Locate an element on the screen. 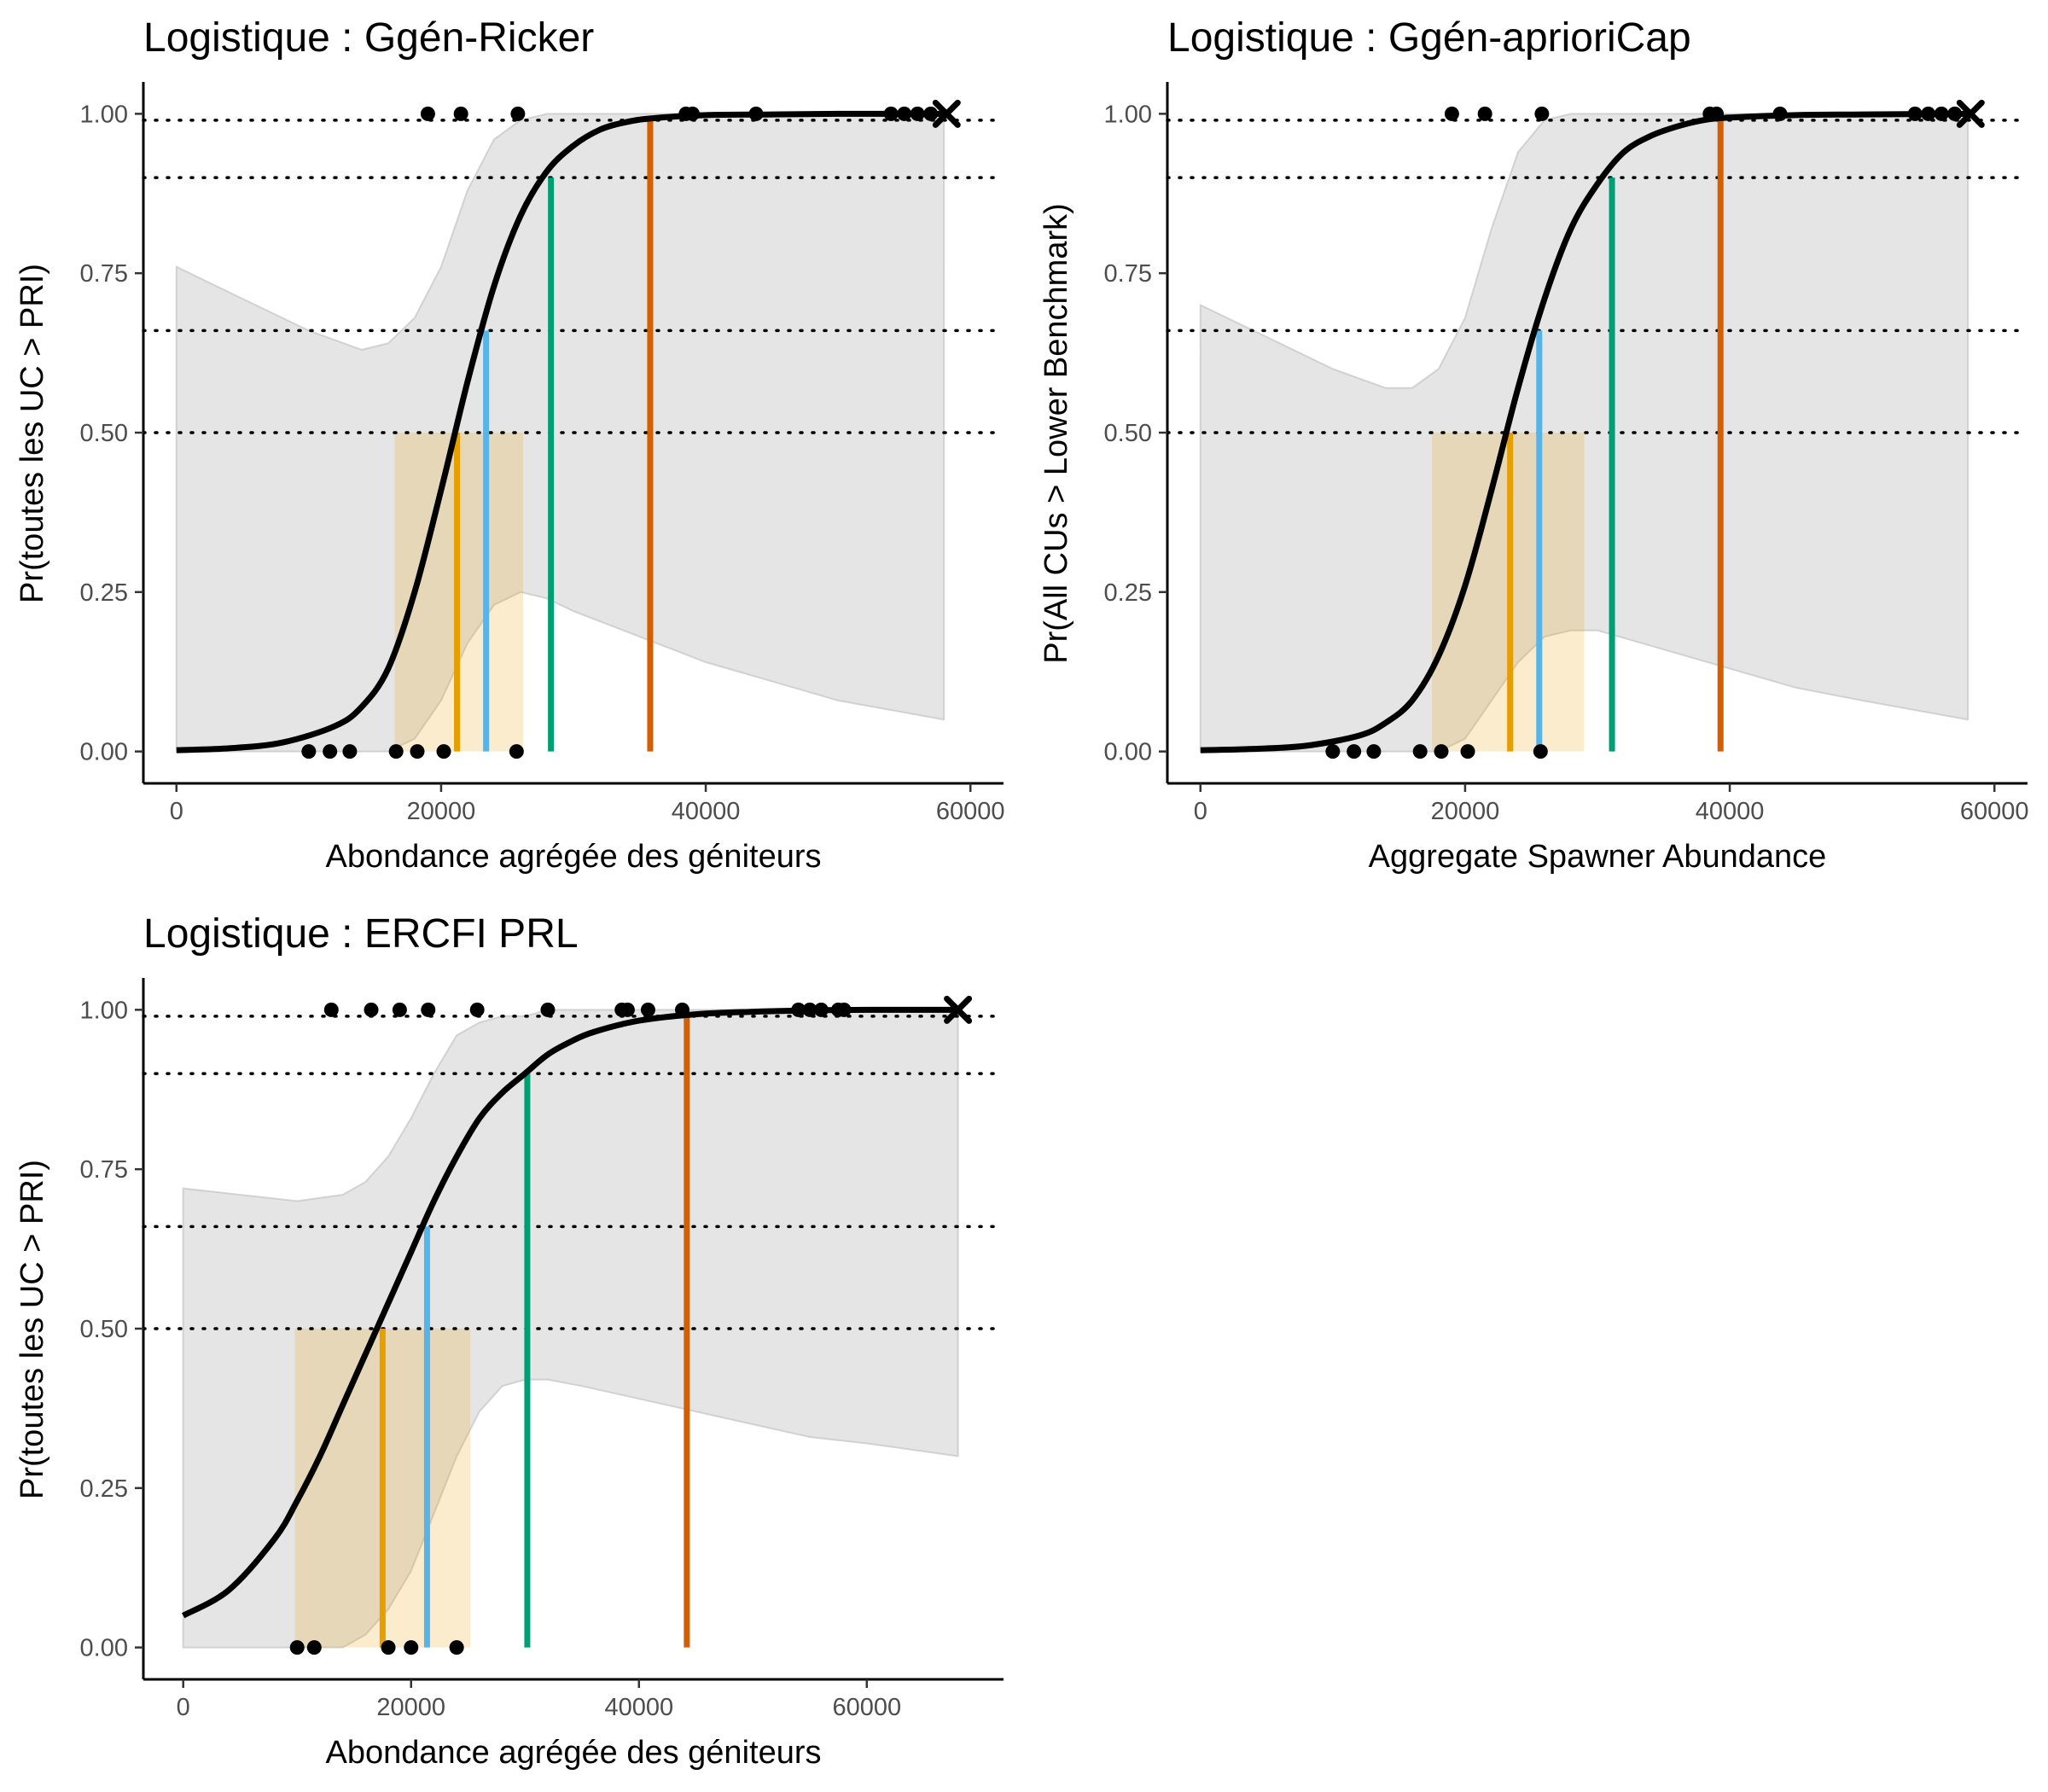 Image resolution: width=2048 pixels, height=1792 pixels. panel-title: Logistique : Ggén-aprioriCap is located at coordinates (1429, 38).